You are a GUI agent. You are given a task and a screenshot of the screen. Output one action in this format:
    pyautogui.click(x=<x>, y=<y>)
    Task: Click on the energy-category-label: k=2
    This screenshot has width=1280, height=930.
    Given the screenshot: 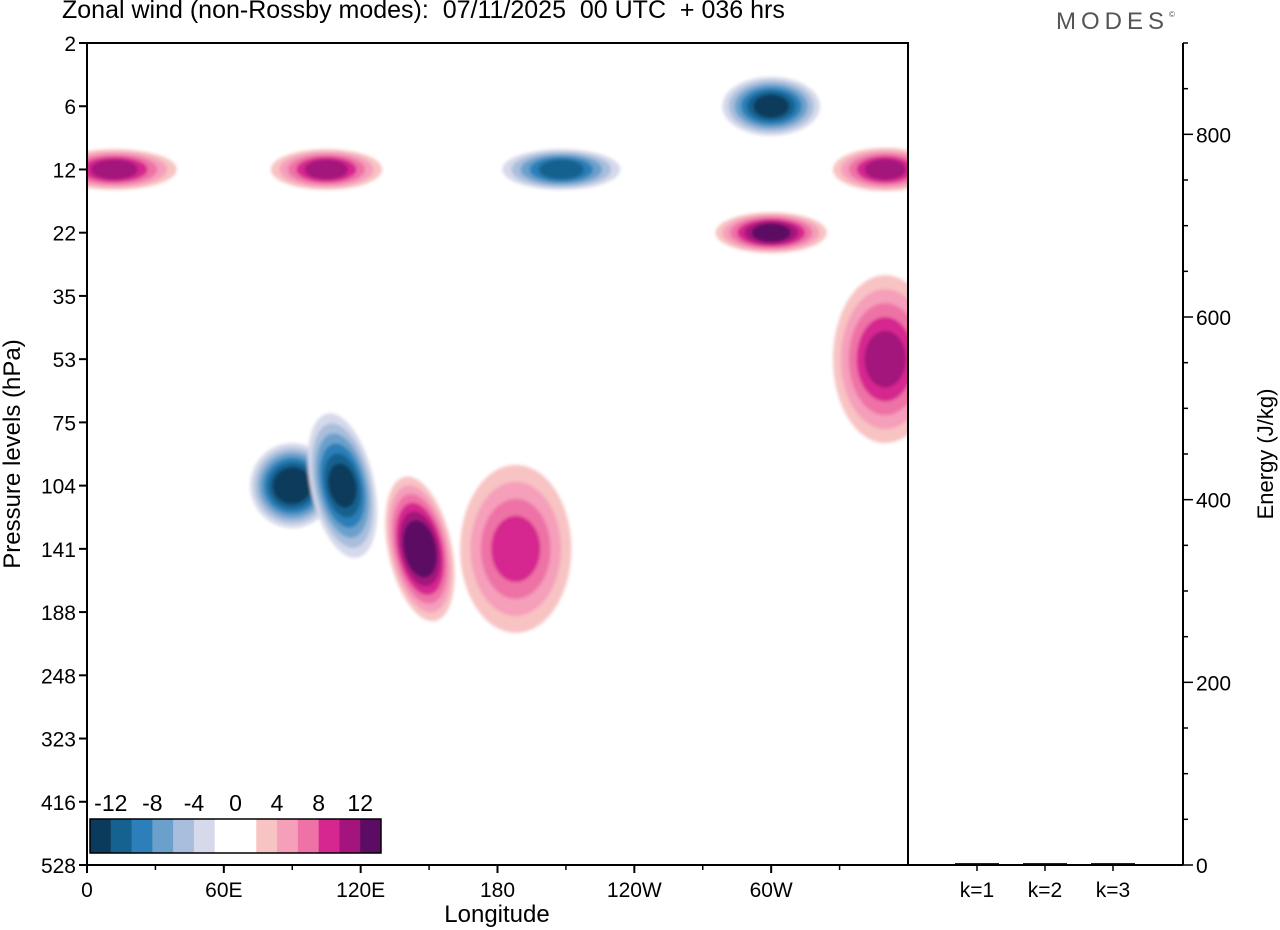 What is the action you would take?
    pyautogui.click(x=1045, y=890)
    